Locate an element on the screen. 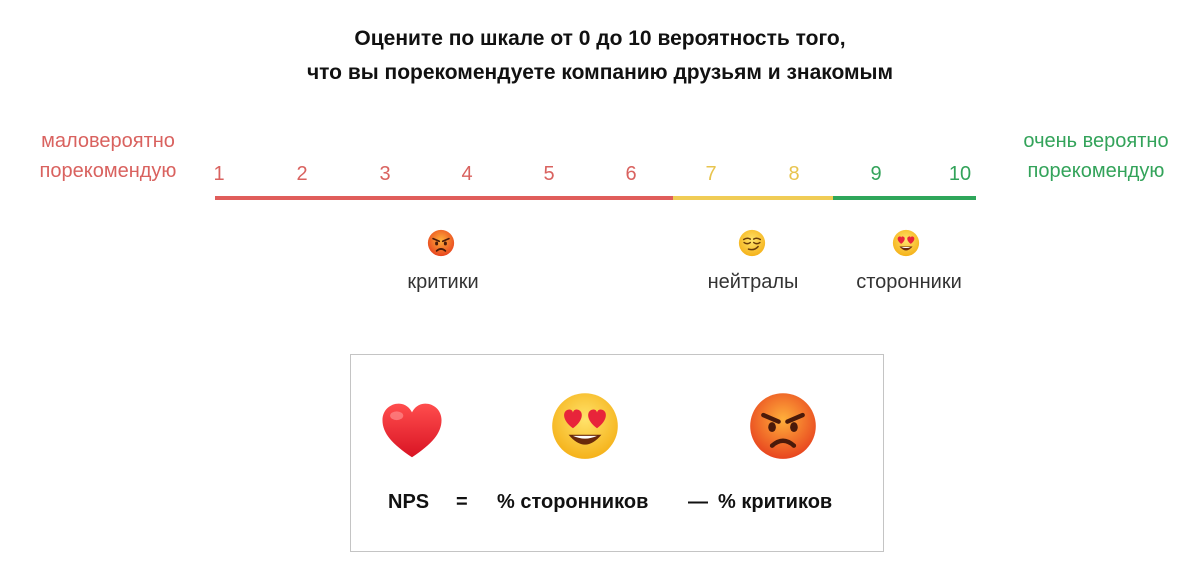  very-likely-label: очень вероятно порекомендую is located at coordinates (1096, 156).